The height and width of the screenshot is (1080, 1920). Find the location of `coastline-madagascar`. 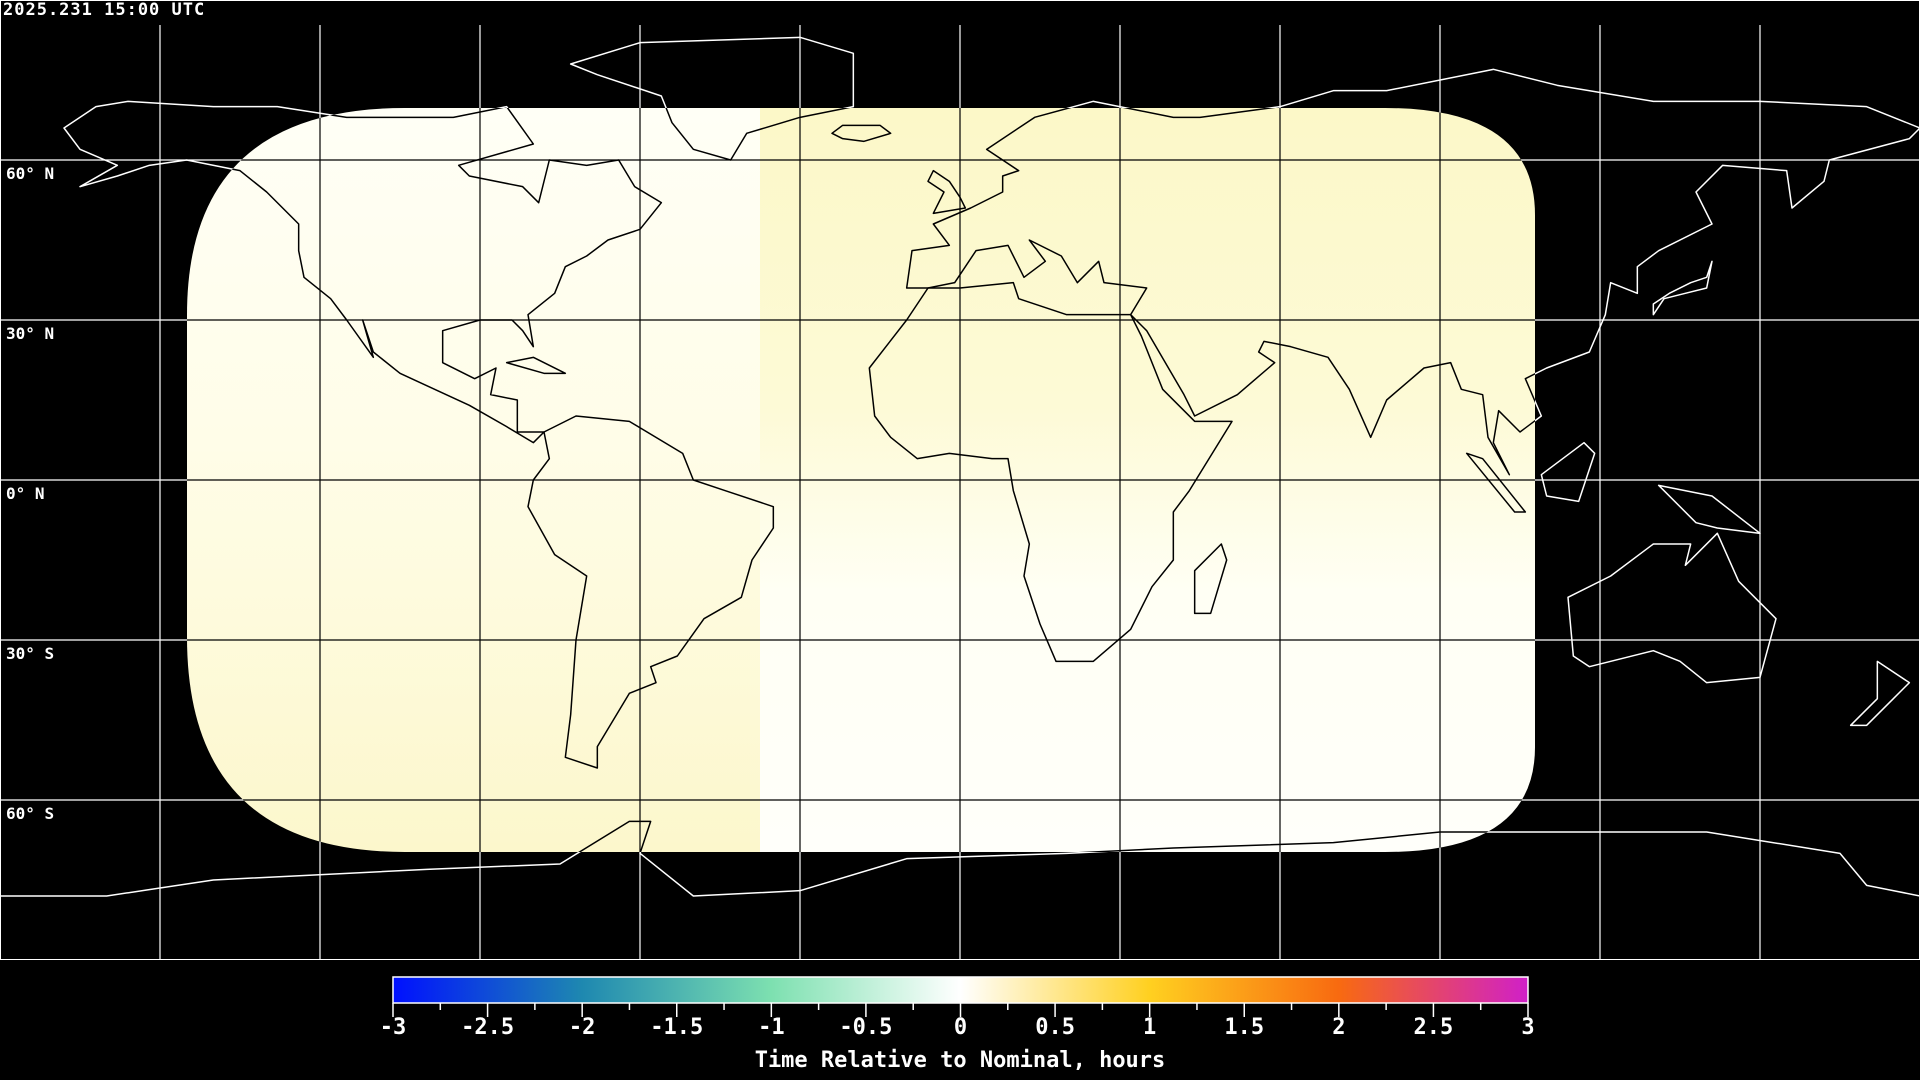

coastline-madagascar is located at coordinates (1210, 579).